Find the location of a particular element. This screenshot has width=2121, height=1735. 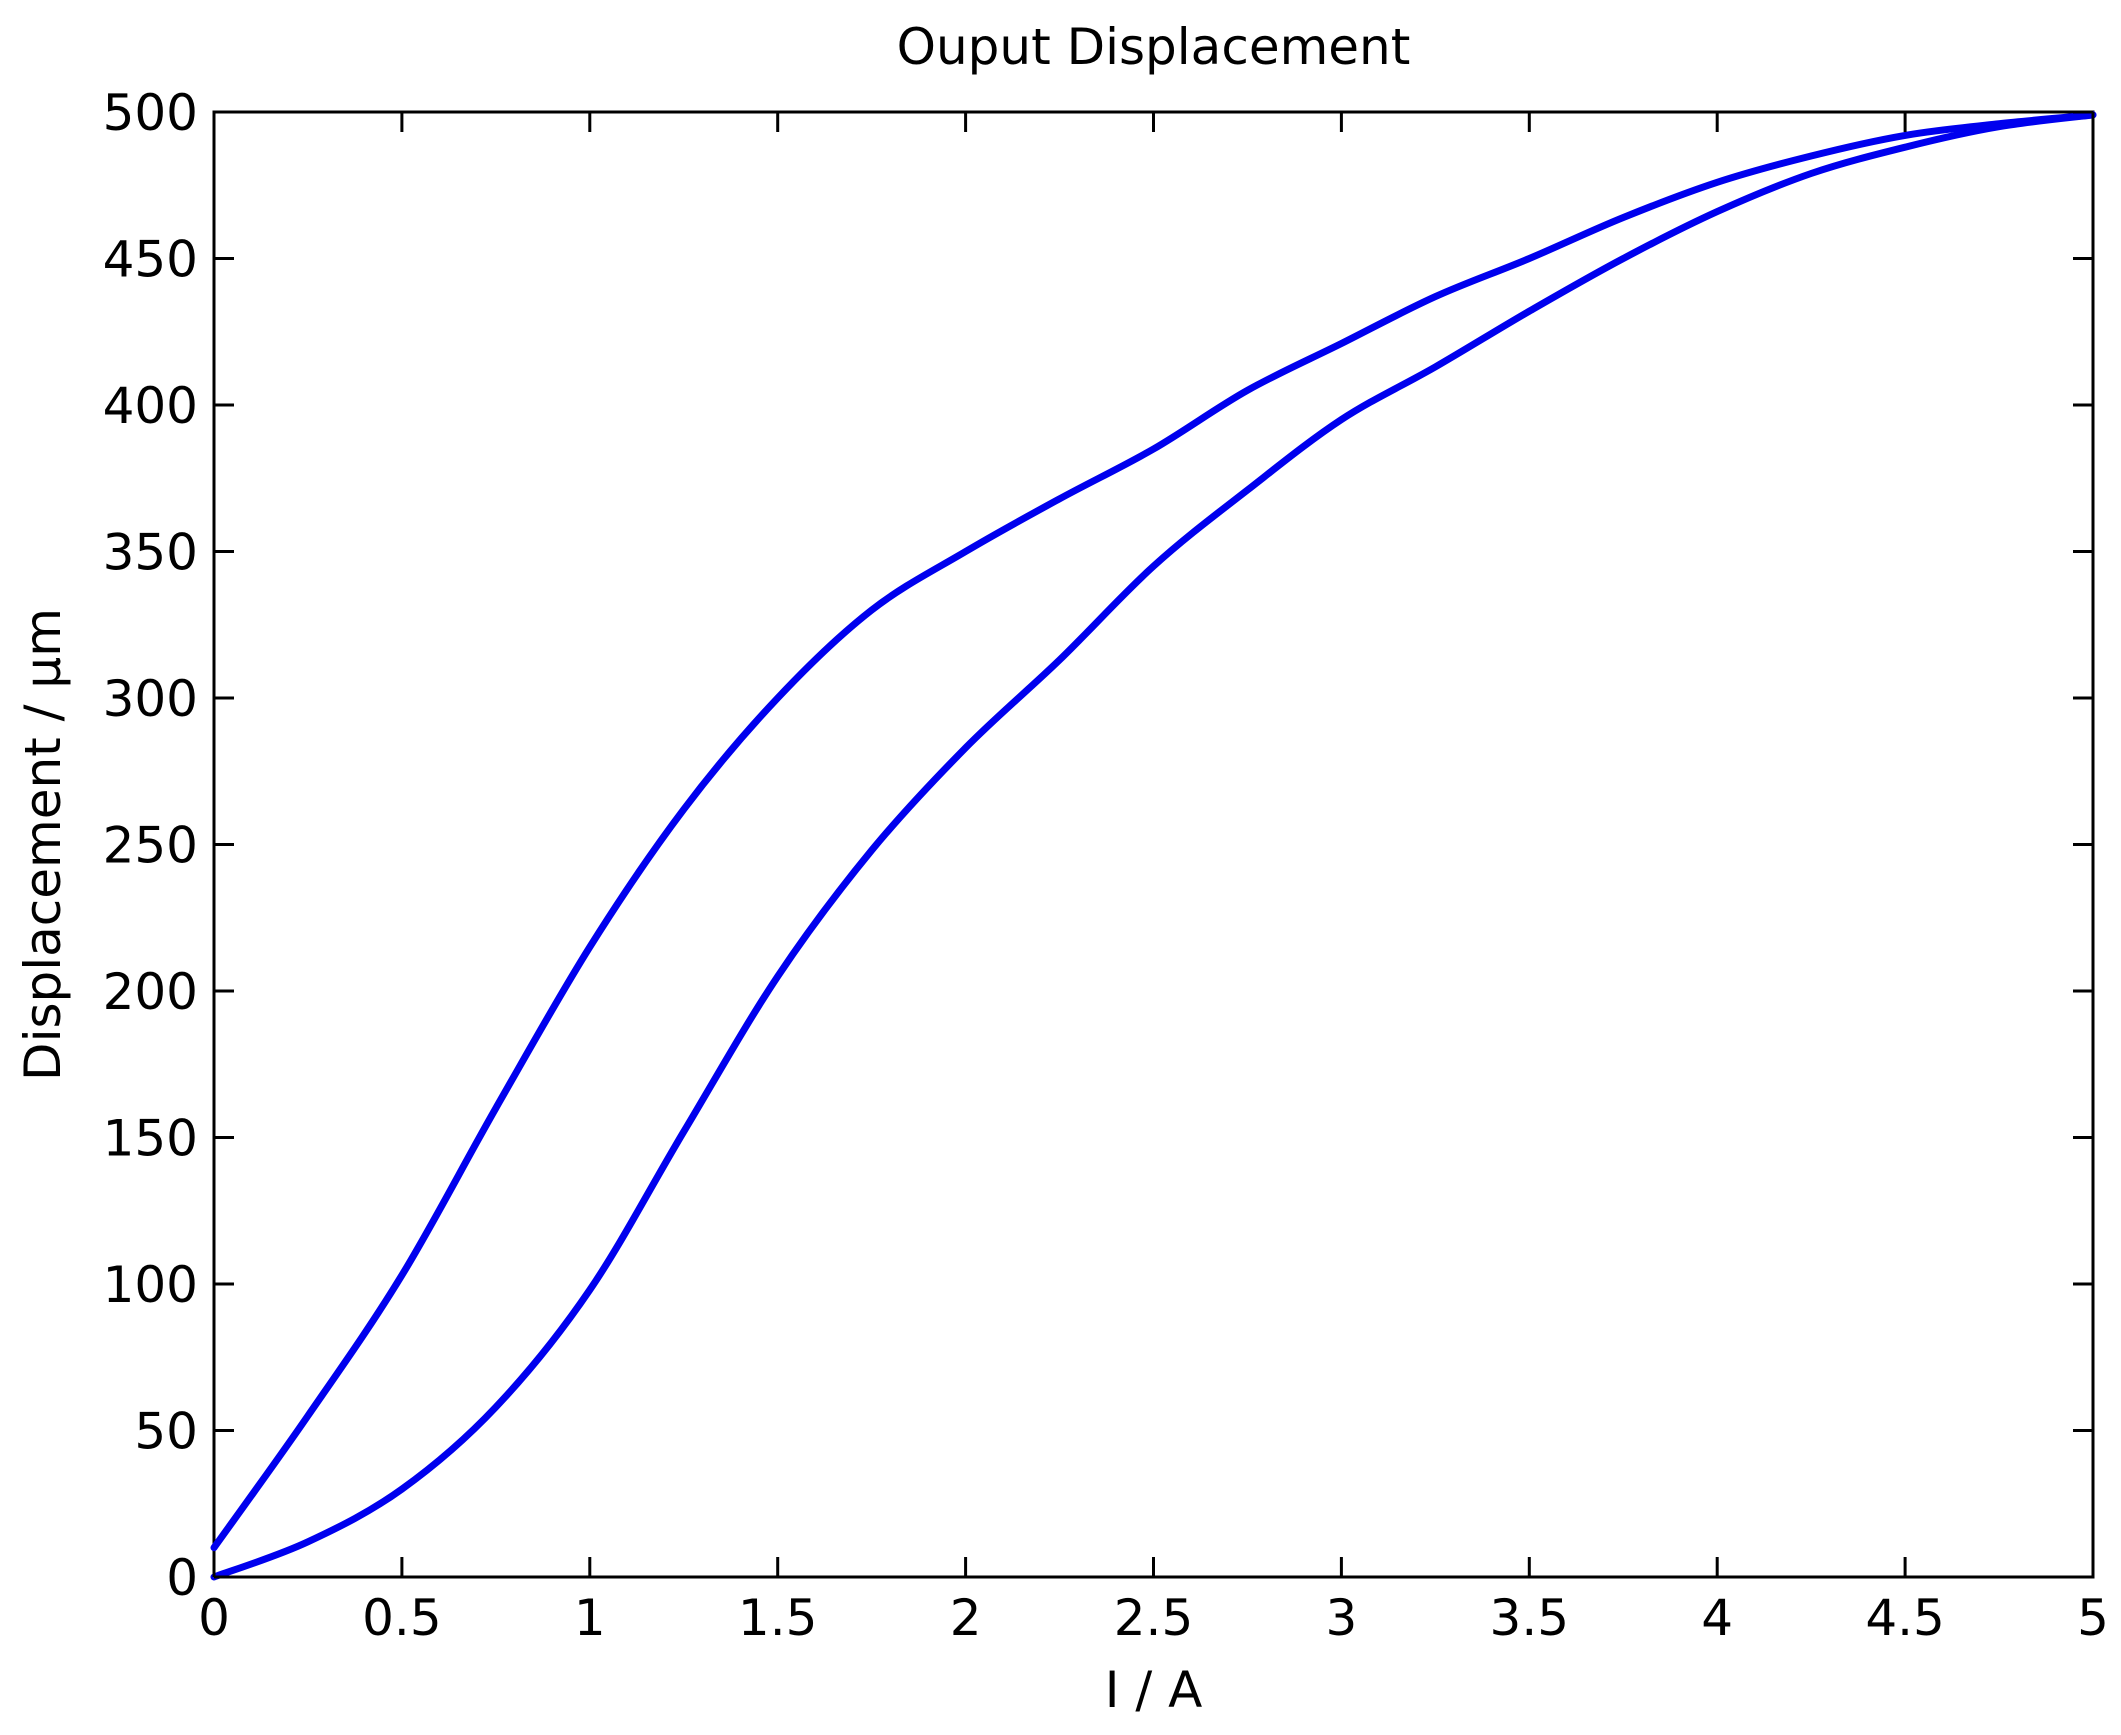

x-tick-label: 0 is located at coordinates (214, 1618).